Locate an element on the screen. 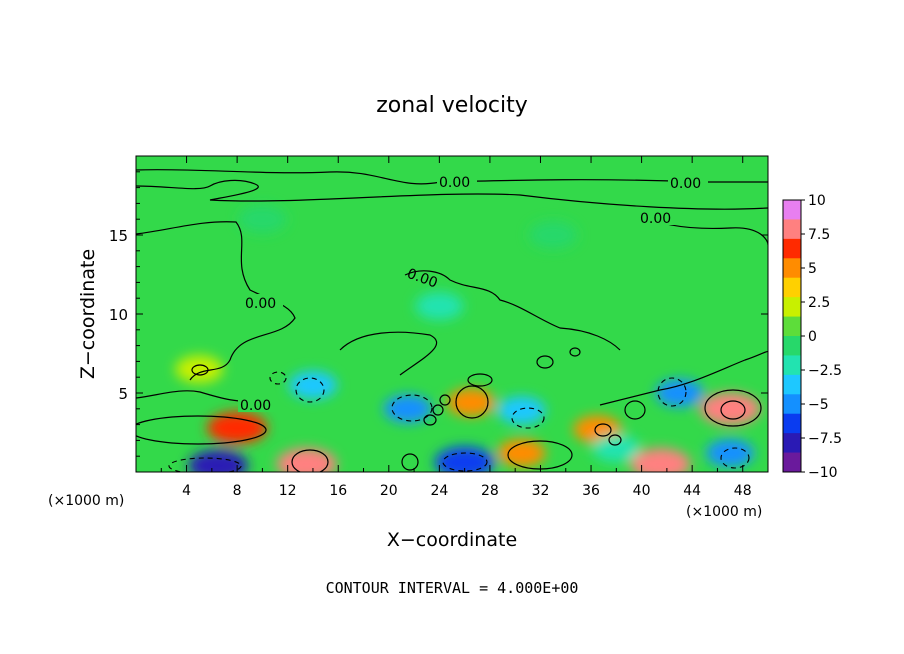 Image resolution: width=904 pixels, height=654 pixels. colorbar-tick-label: 10 is located at coordinates (817, 201).